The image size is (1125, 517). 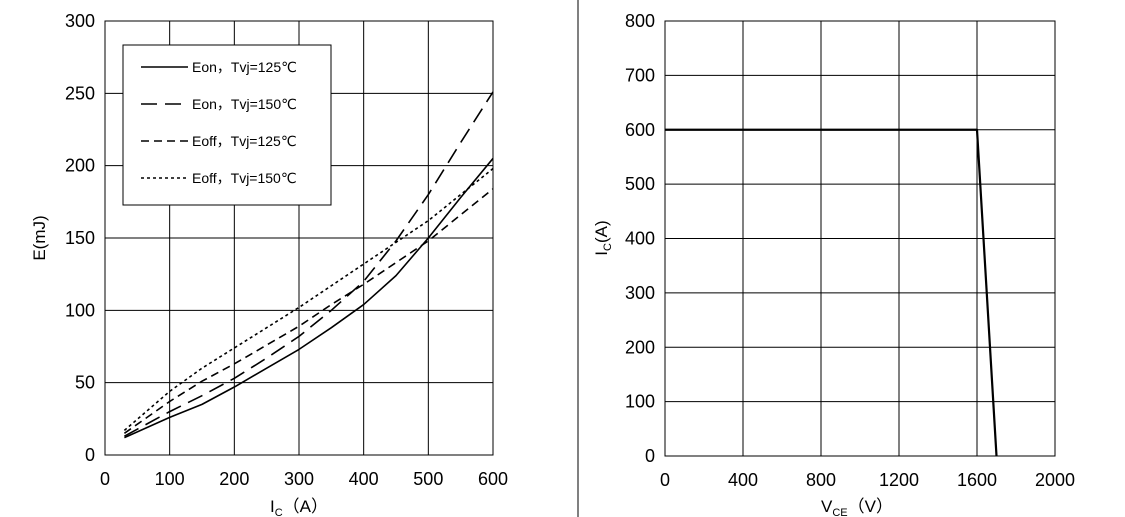 What do you see at coordinates (244, 104) in the screenshot?
I see `legend-label-2: Eon，Tvj=150℃` at bounding box center [244, 104].